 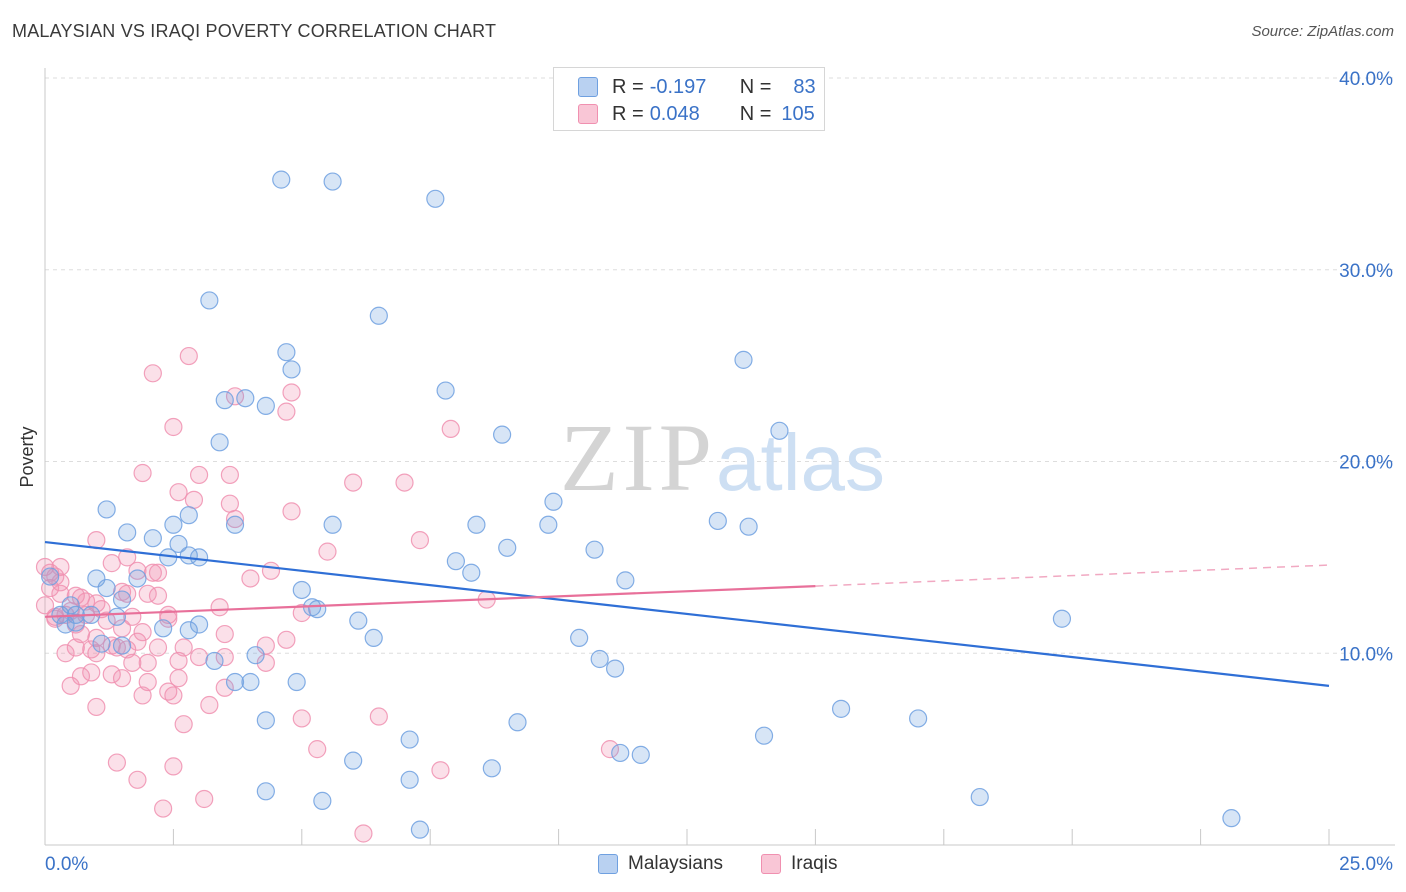 I want to click on y-tick-label: 40.0%, so click(x=1366, y=79).